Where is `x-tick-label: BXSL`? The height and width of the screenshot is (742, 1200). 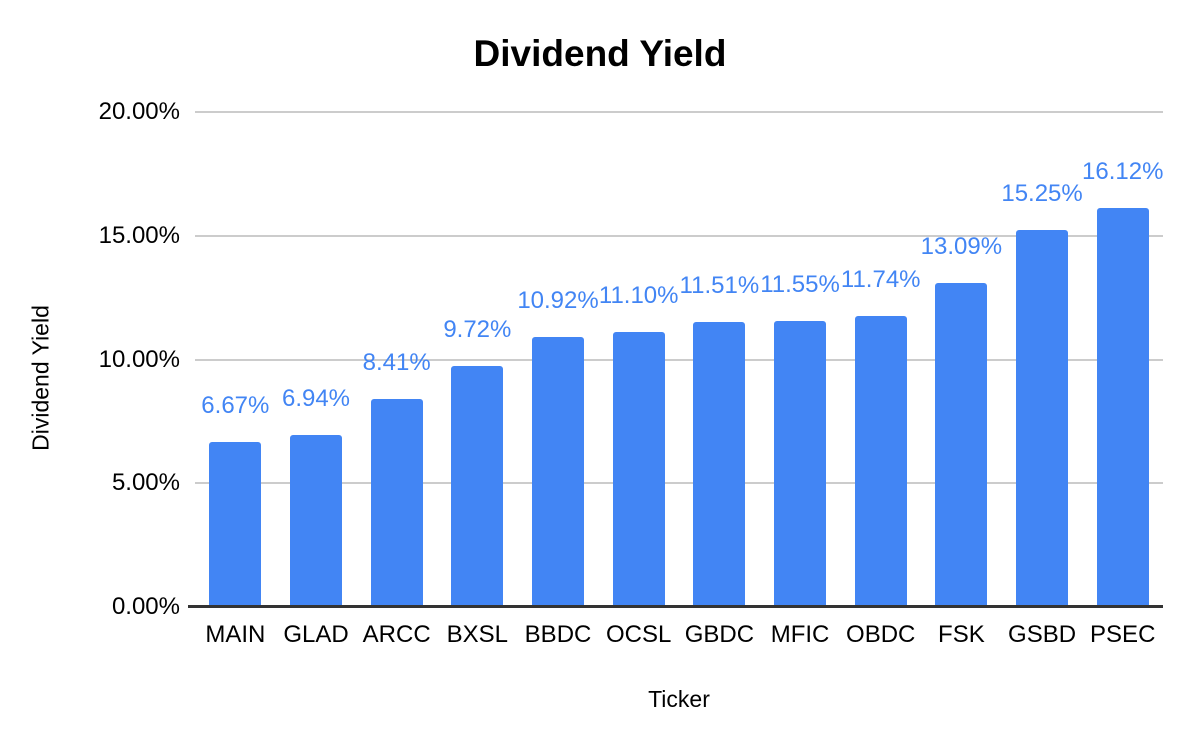 x-tick-label: BXSL is located at coordinates (477, 634).